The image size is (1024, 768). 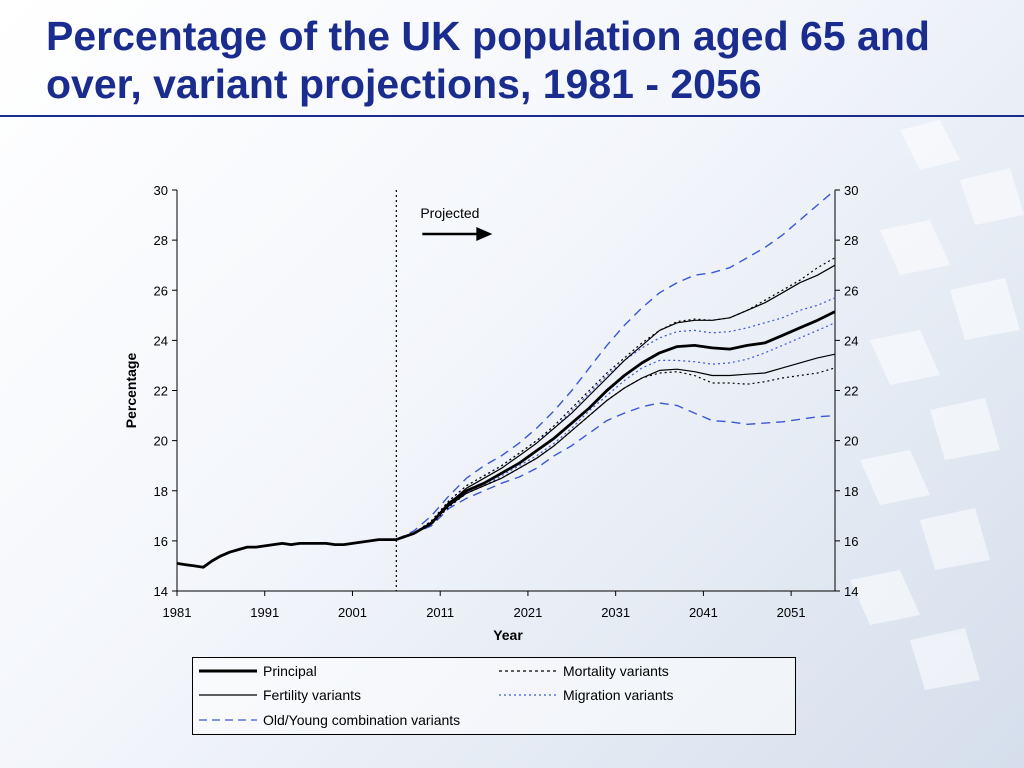 I want to click on legend-item-mortality: Mortality variants, so click(x=584, y=671).